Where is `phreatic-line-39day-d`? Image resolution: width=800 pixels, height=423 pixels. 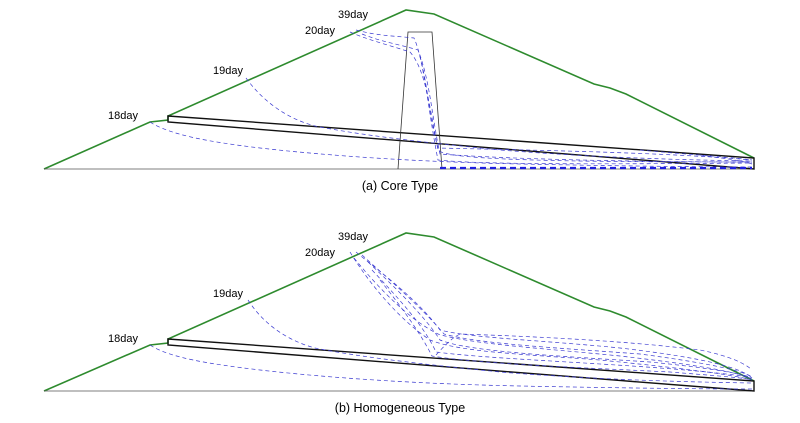 phreatic-line-39day-d is located at coordinates (562, 324).